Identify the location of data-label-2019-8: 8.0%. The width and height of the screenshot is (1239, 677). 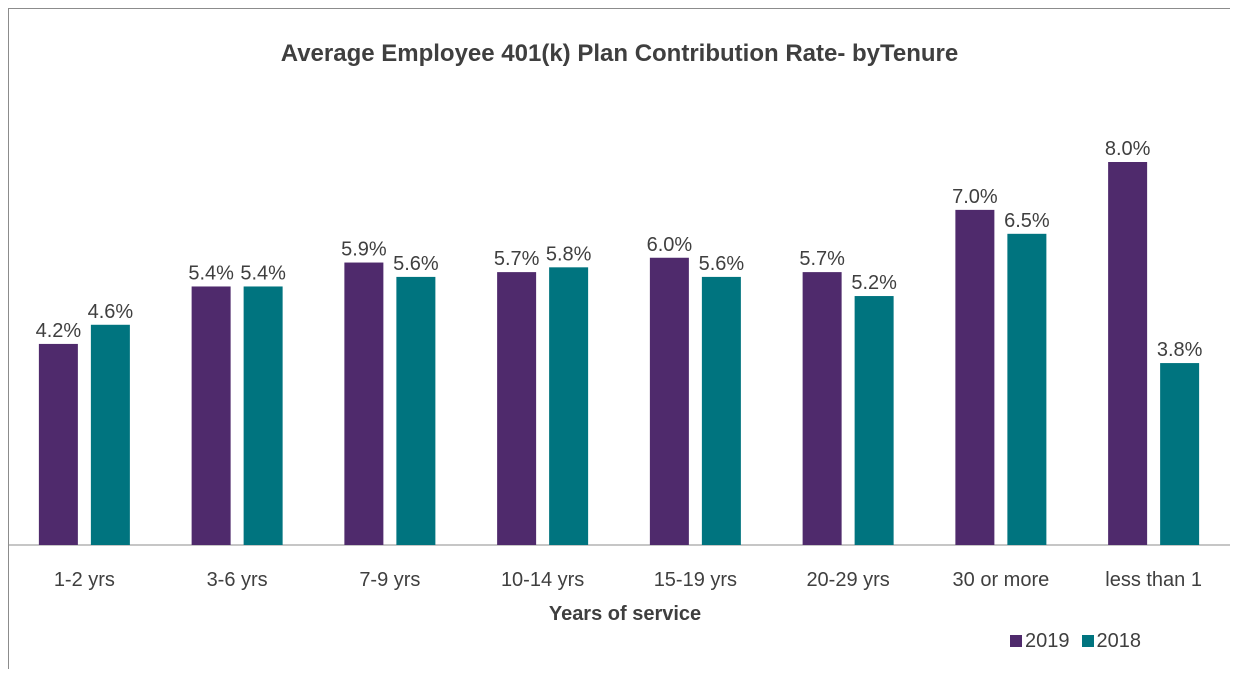
(1128, 149).